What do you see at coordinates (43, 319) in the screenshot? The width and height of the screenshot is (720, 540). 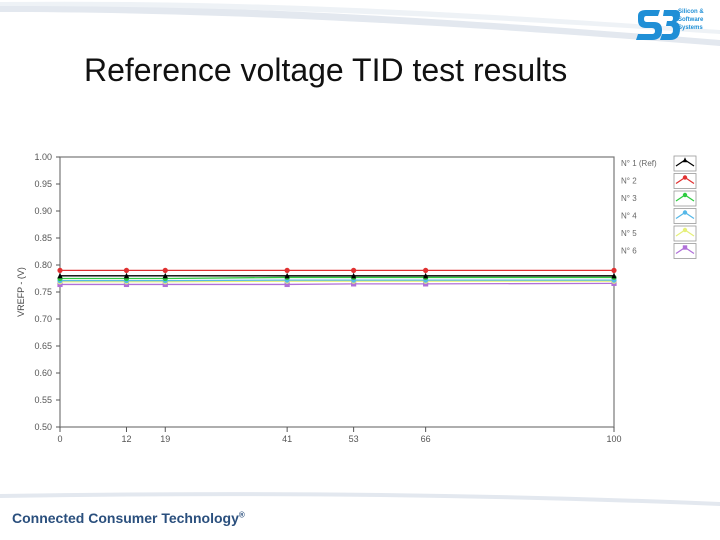 I see `y-tick-label: 0.70` at bounding box center [43, 319].